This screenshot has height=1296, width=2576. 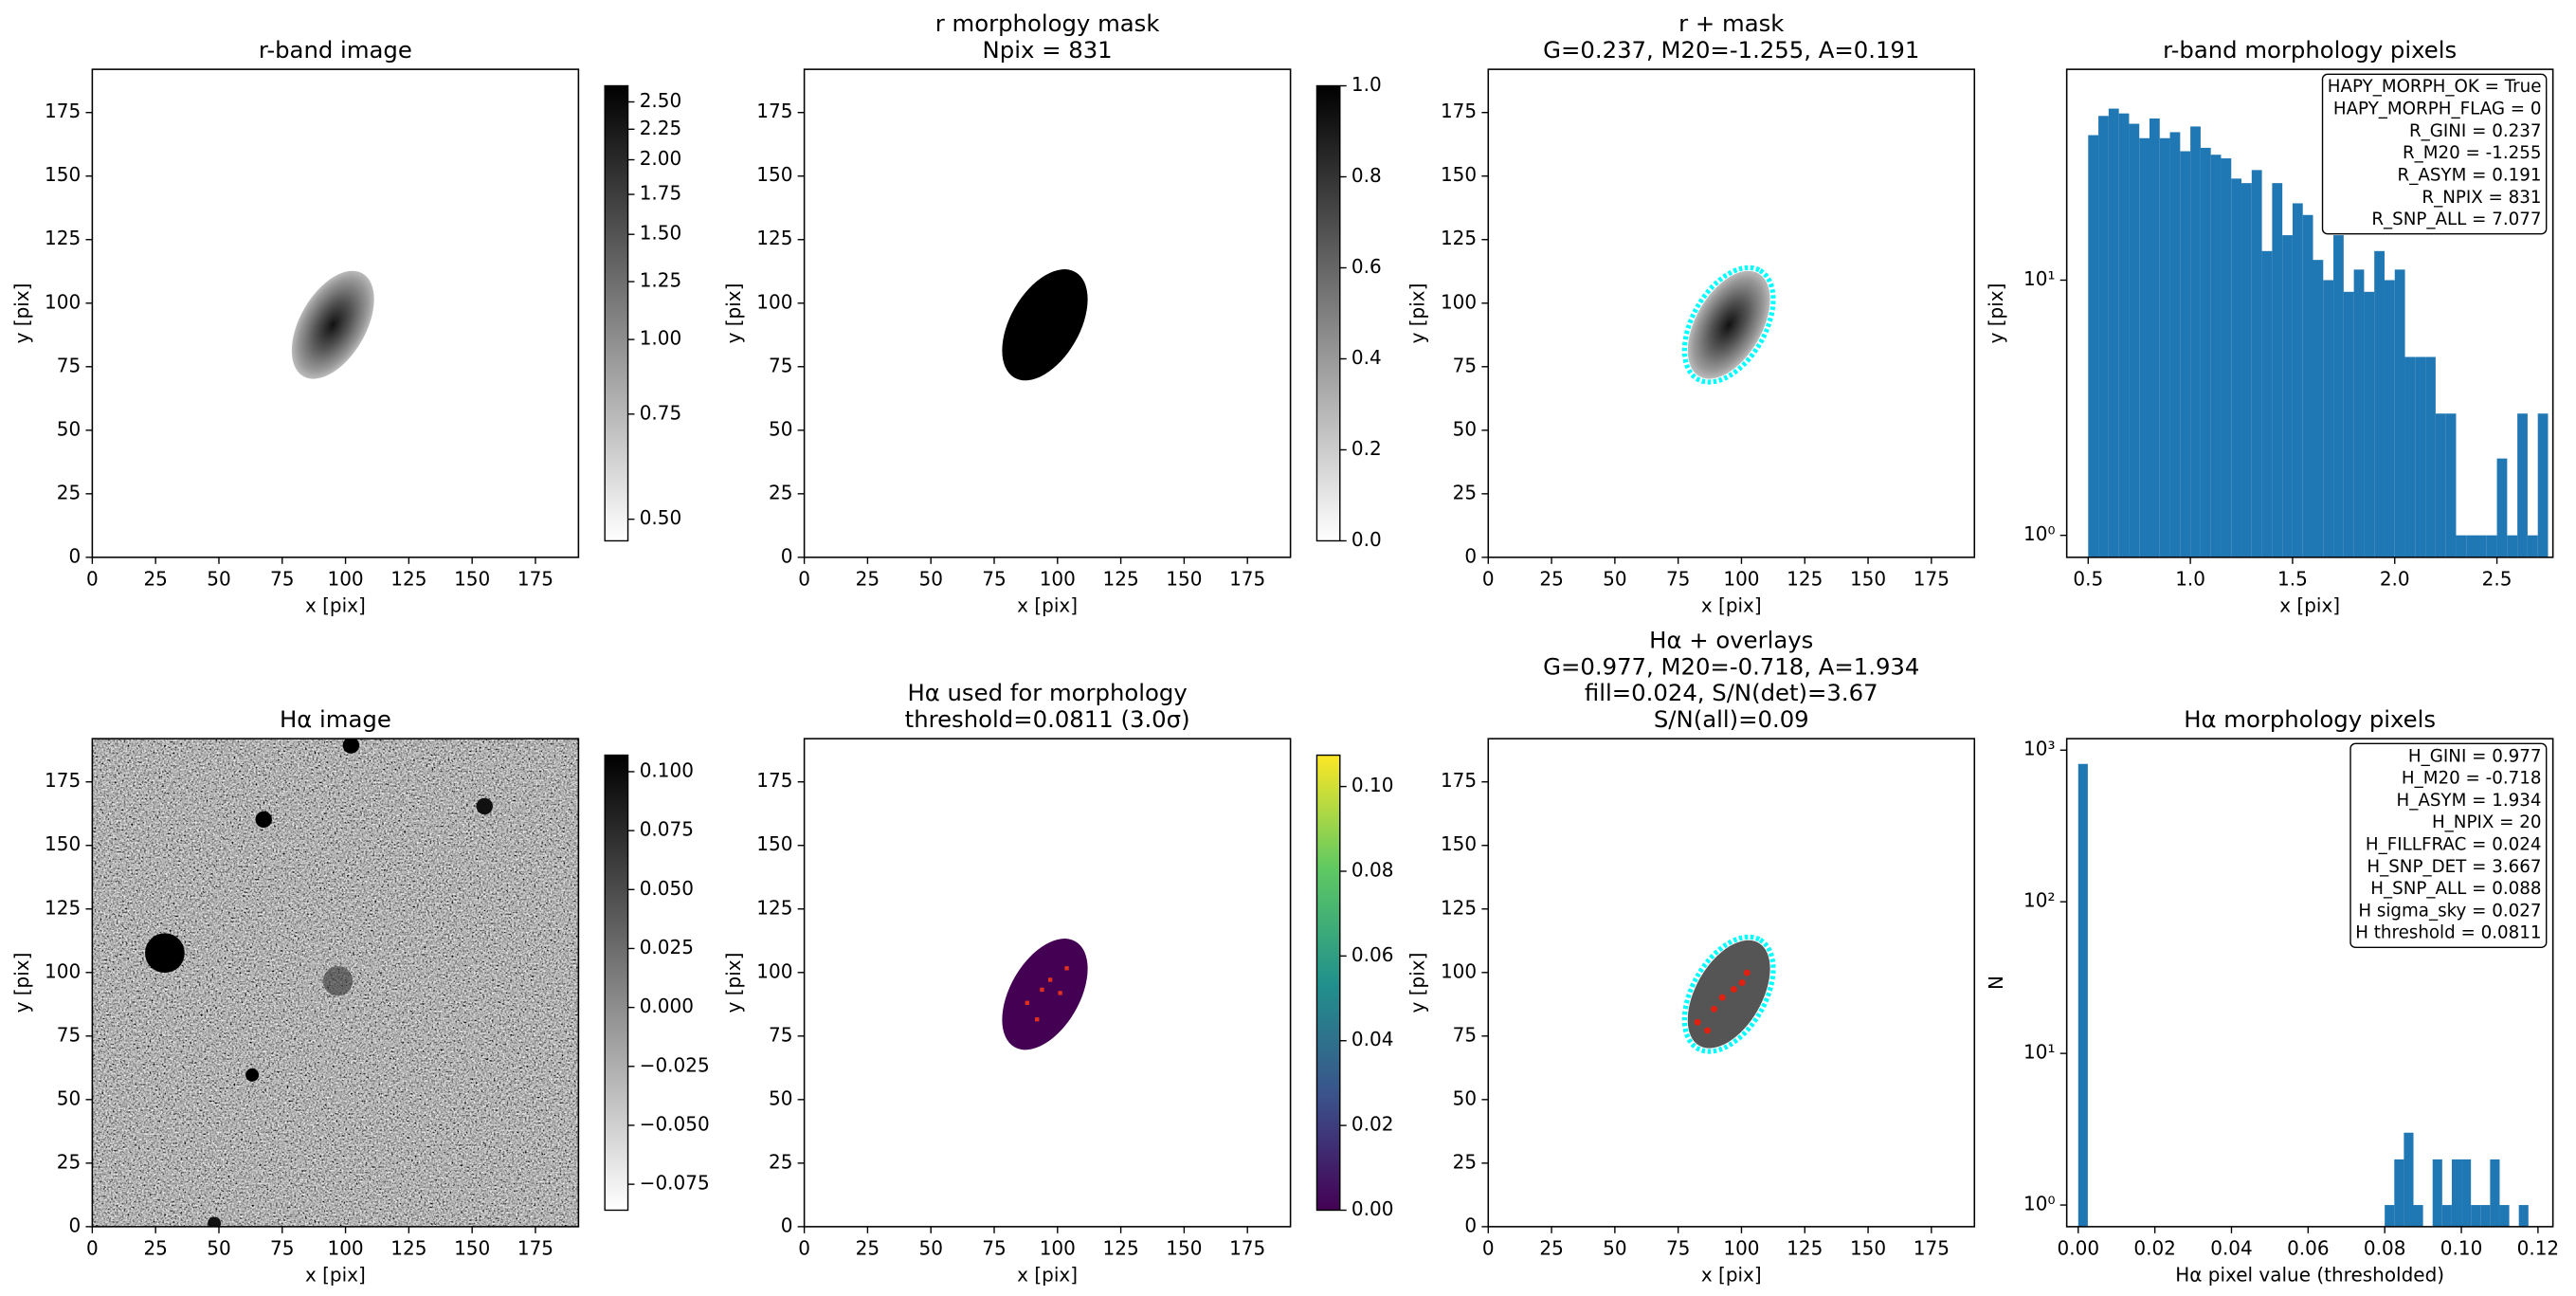 I want to click on annotation-text: HAPY_MORPH_OK = True, so click(x=2435, y=87).